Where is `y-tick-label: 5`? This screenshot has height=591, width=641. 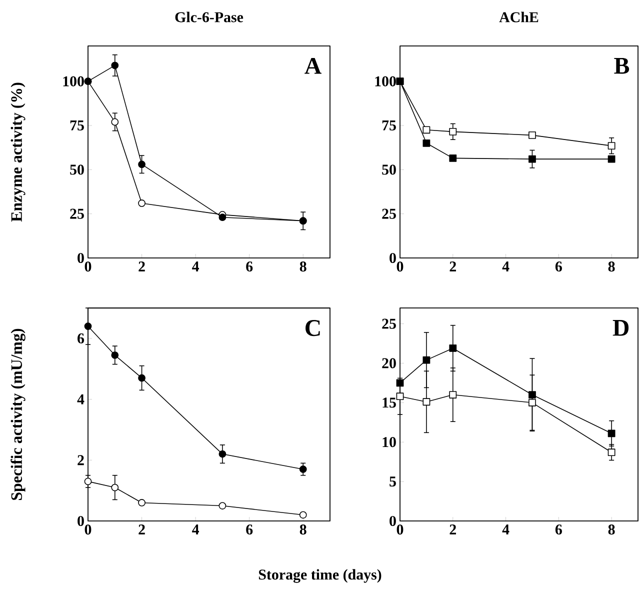 y-tick-label: 5 is located at coordinates (393, 481).